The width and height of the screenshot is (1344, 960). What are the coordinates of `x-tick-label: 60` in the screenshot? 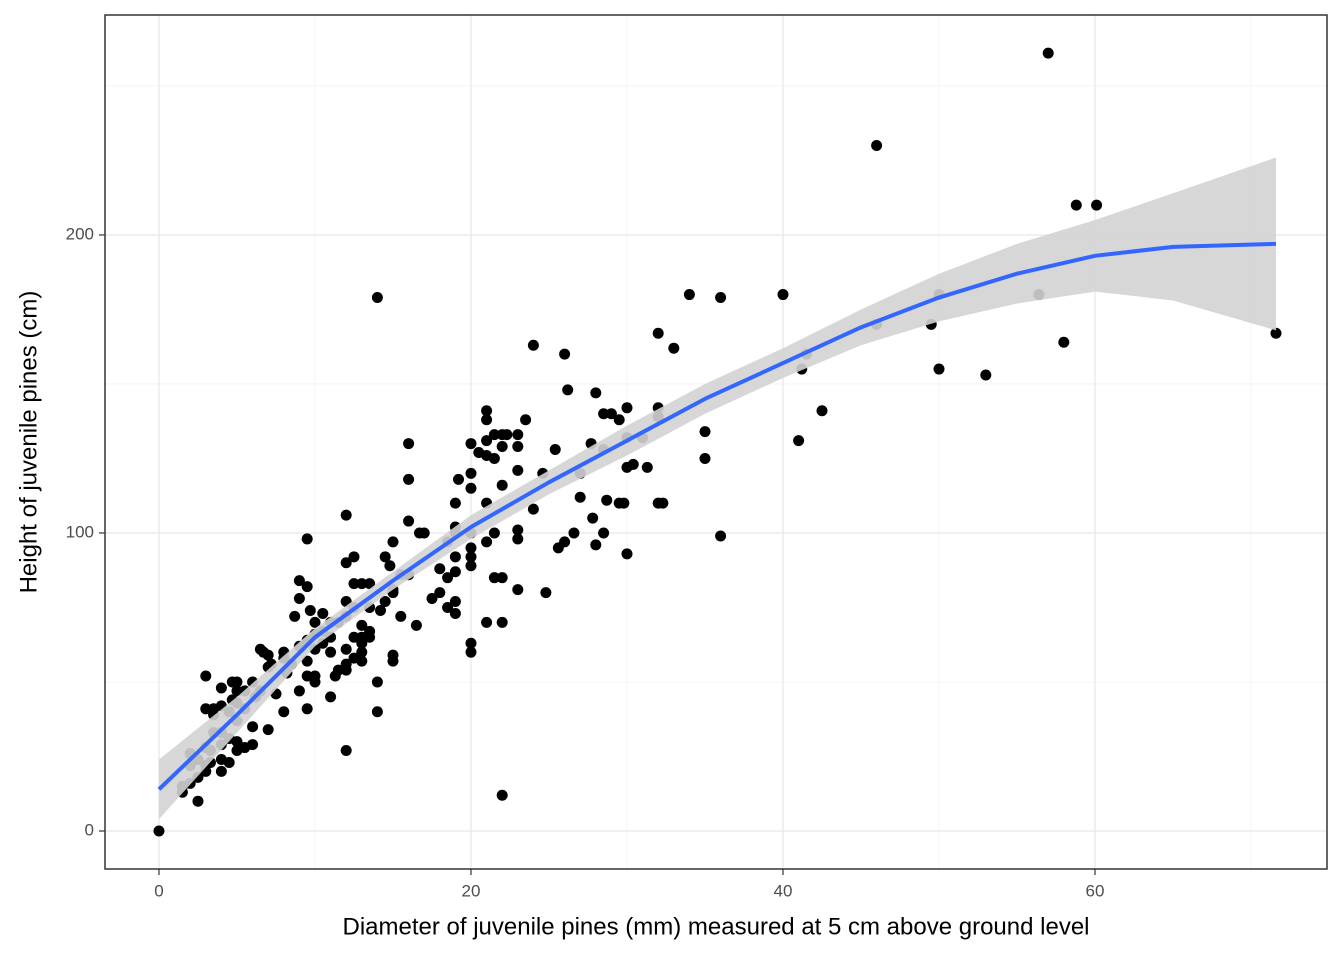 It's located at (1095, 890).